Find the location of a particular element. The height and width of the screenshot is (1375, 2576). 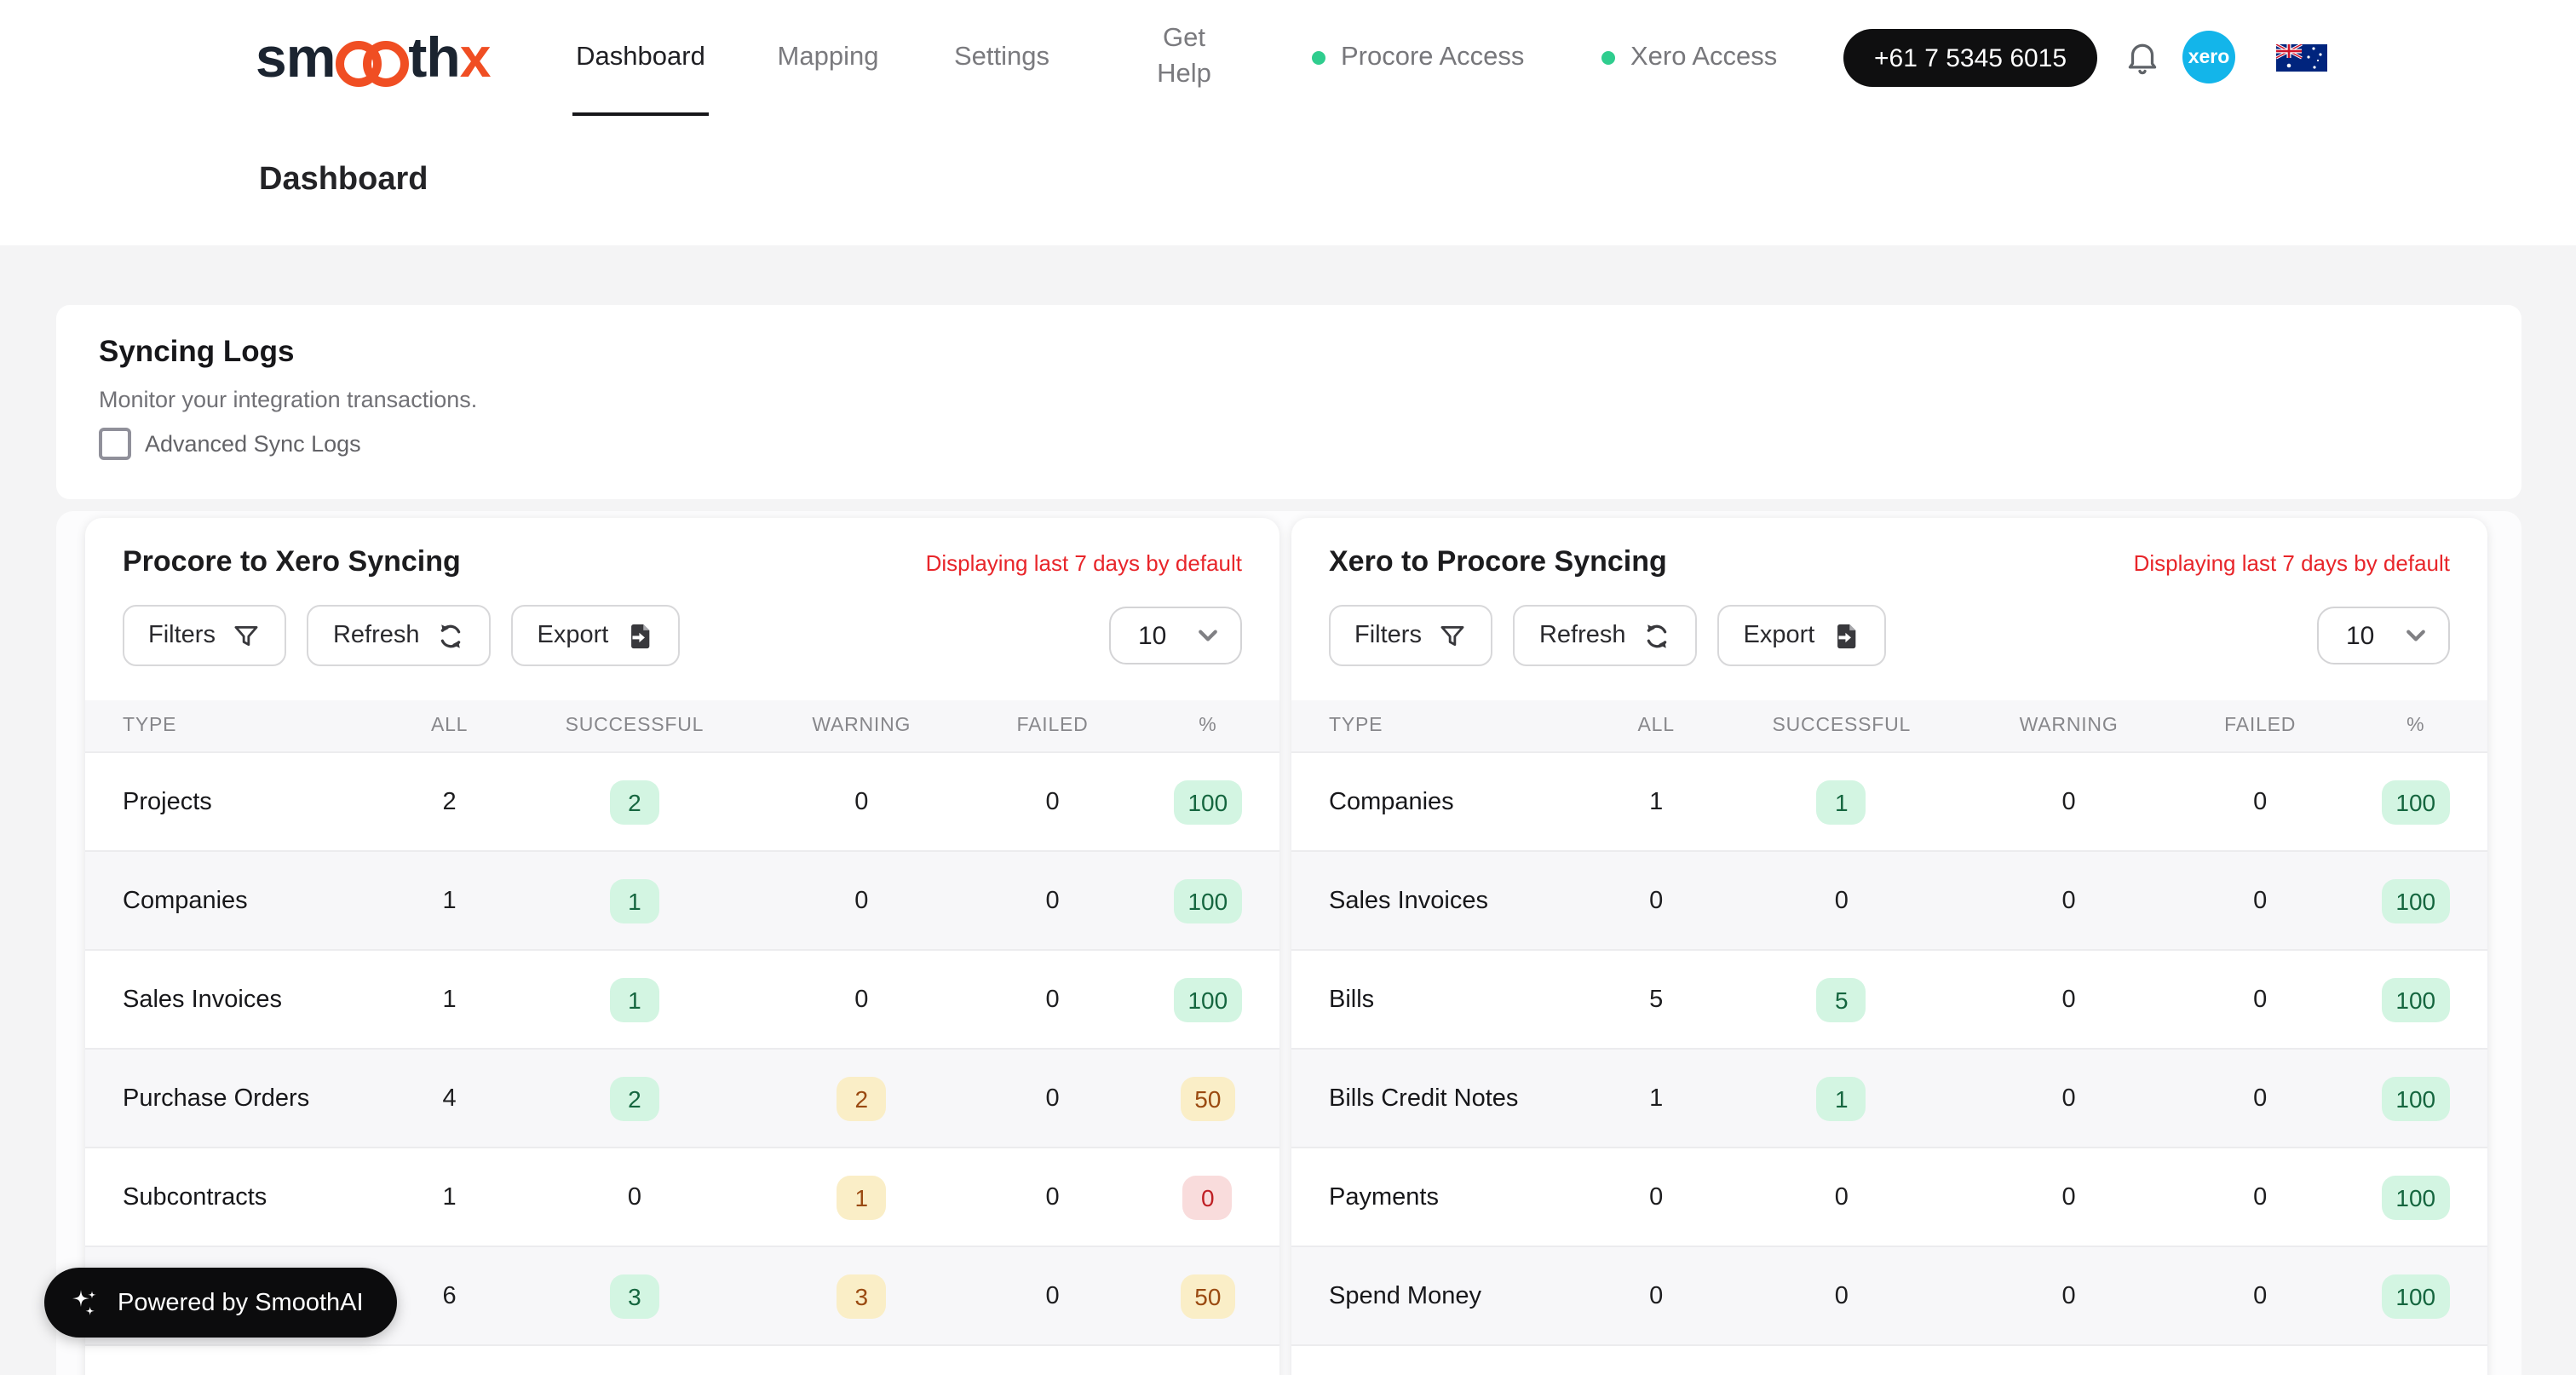

advanced-sync-logs-checkbox is located at coordinates (115, 444).